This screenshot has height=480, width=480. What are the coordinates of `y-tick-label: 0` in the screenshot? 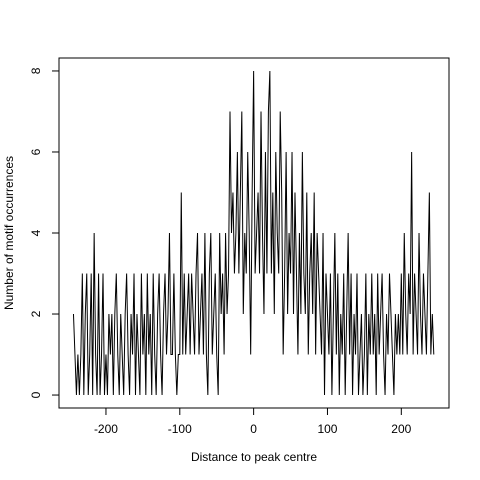 It's located at (36, 394).